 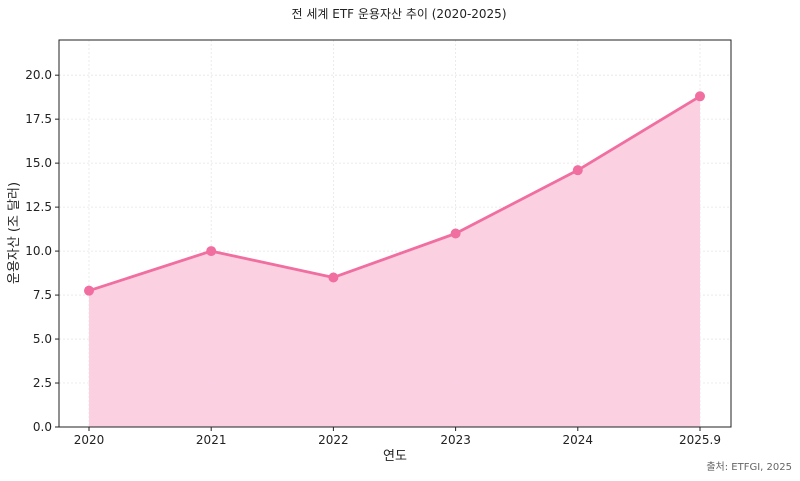 I want to click on y-tick-label: 10.0, so click(x=38, y=251).